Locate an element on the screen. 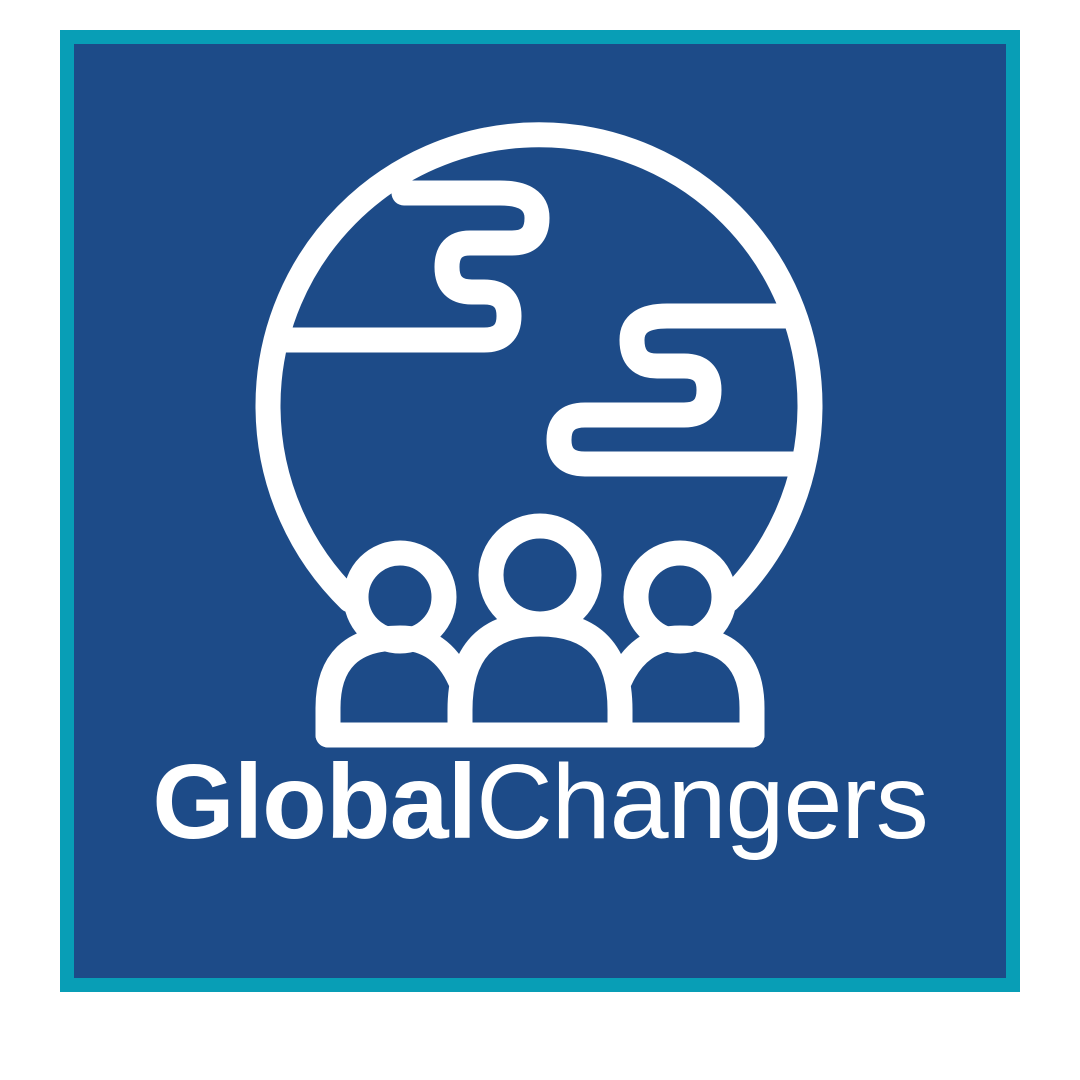 This screenshot has width=1080, height=1080. wordmark-light: Changers is located at coordinates (702, 802).